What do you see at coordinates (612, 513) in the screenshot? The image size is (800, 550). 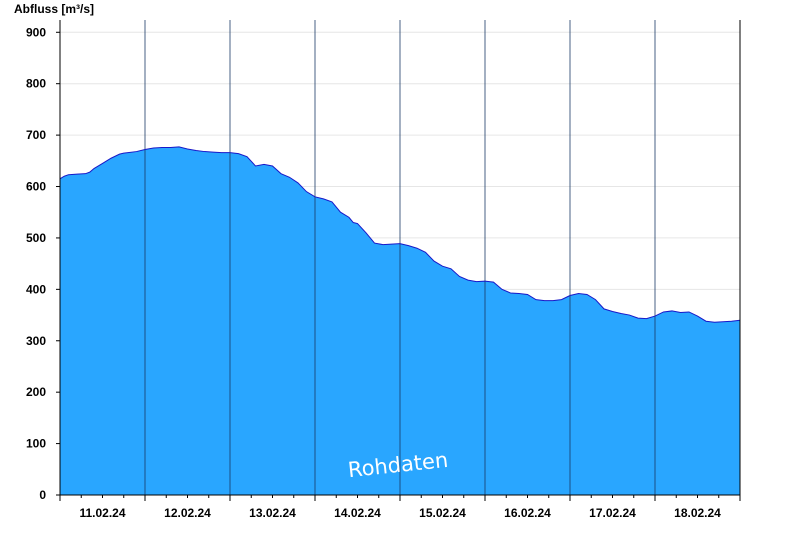 I see `x-tick-label-7: 17.02.24` at bounding box center [612, 513].